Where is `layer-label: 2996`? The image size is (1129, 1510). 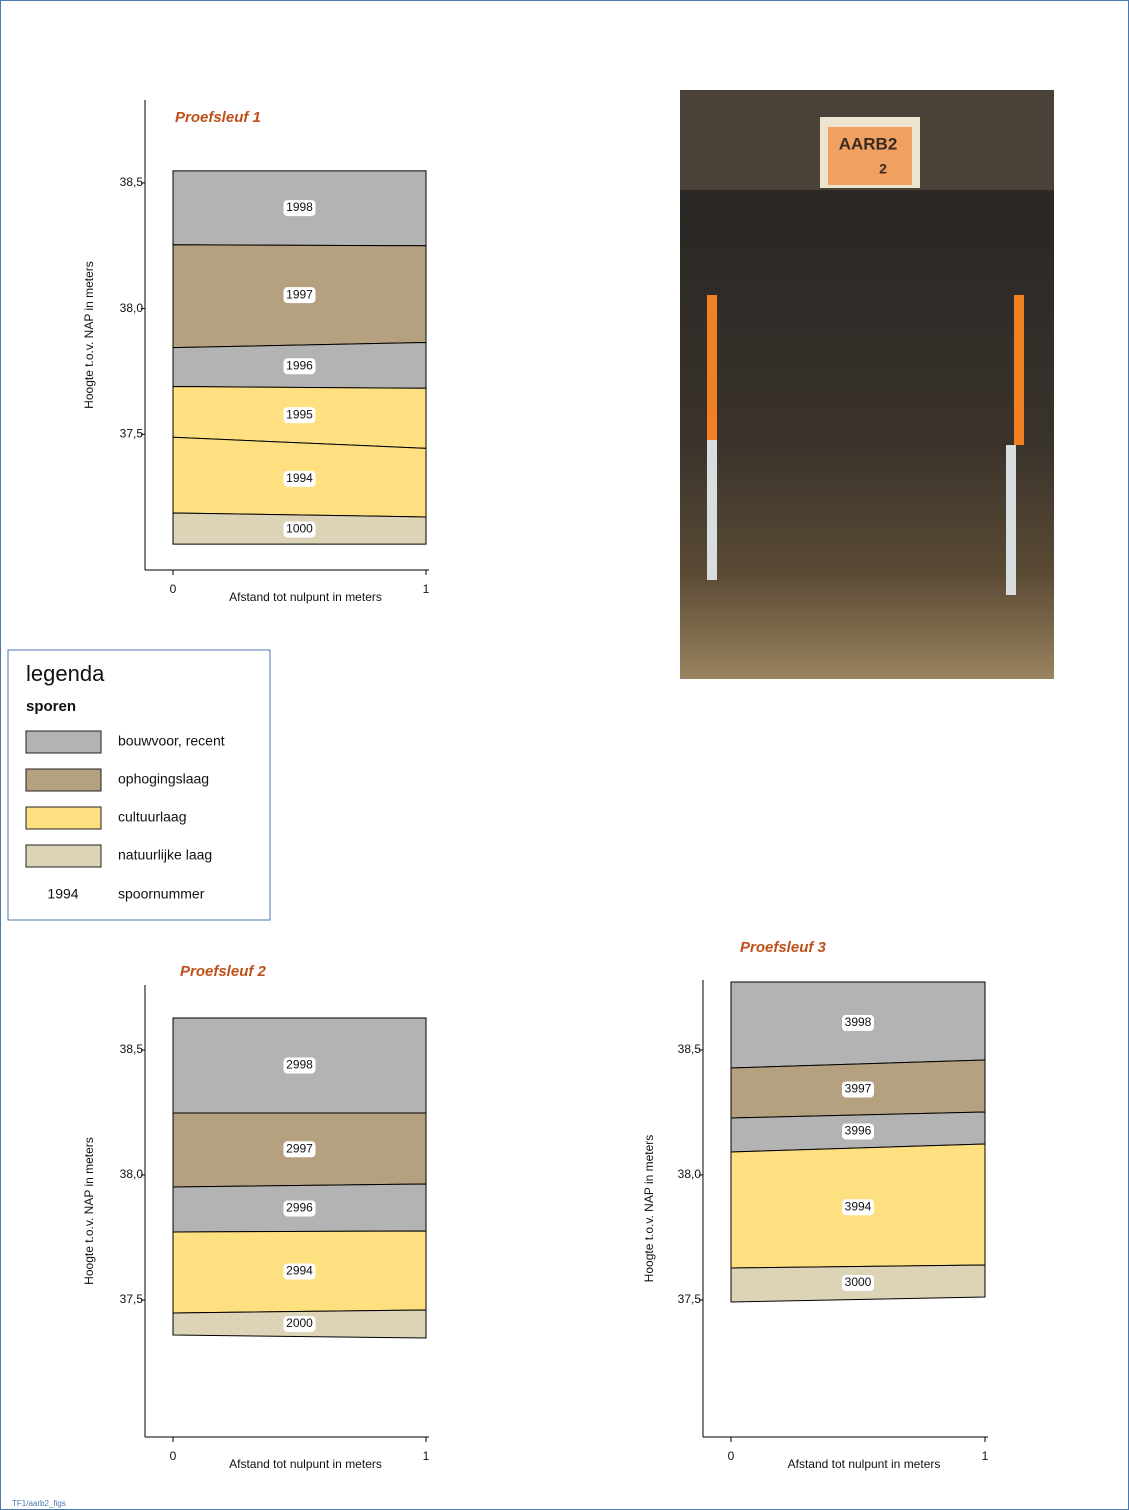 layer-label: 2996 is located at coordinates (299, 1208).